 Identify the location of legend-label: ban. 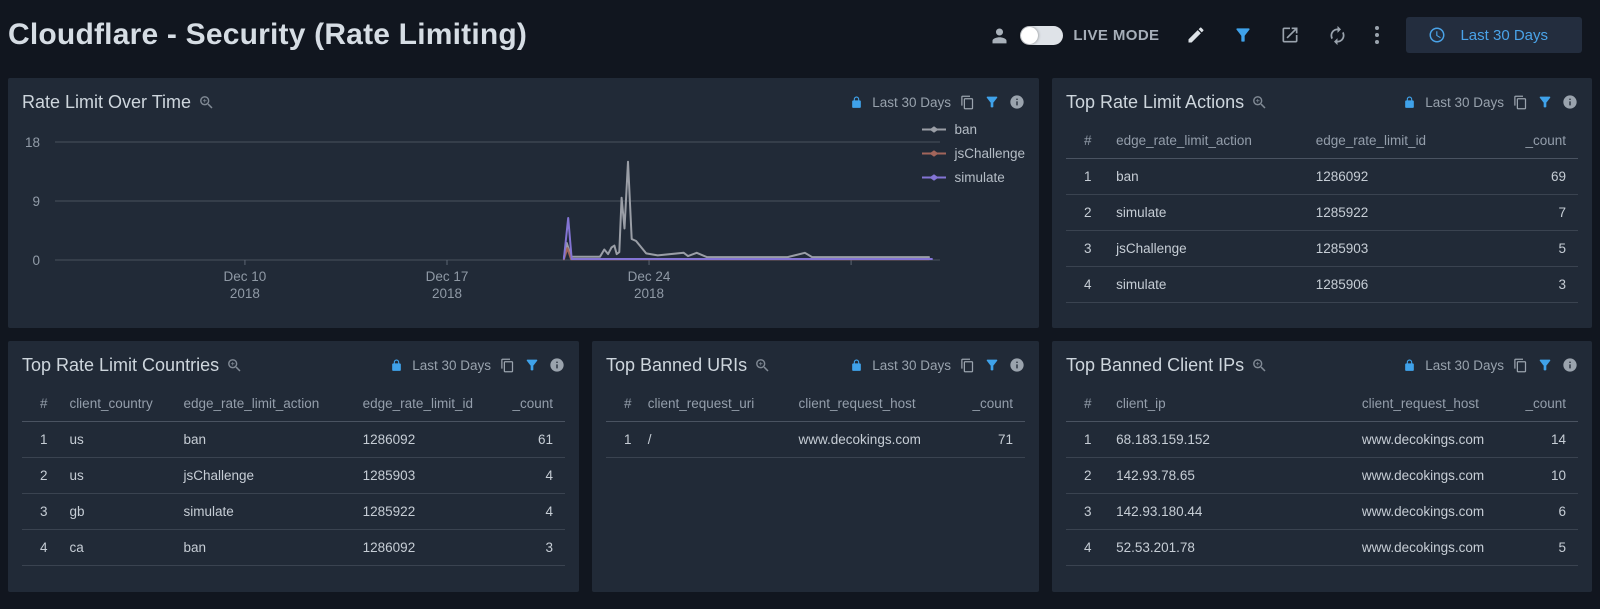
(965, 129).